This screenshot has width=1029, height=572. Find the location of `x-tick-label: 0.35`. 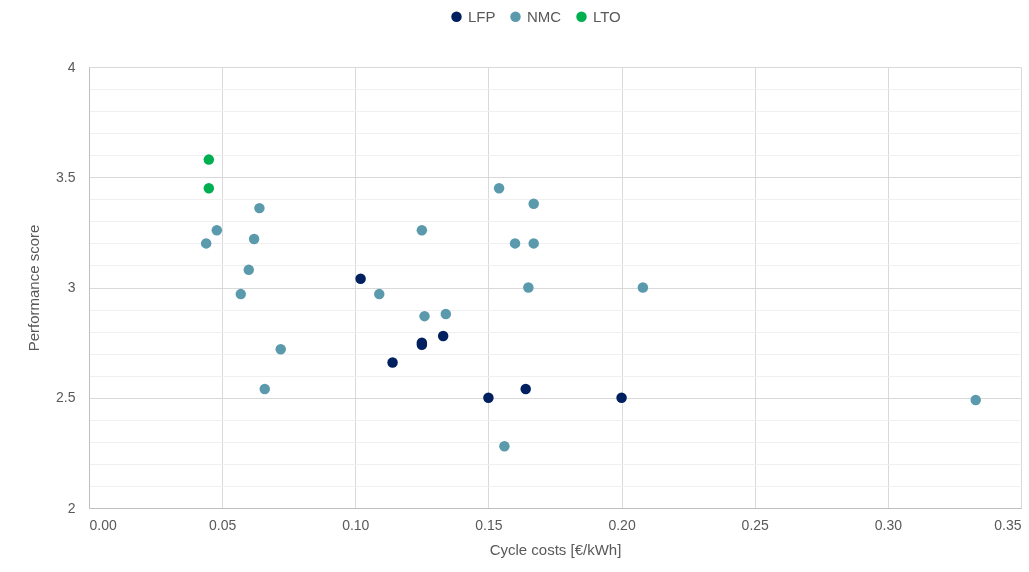

x-tick-label: 0.35 is located at coordinates (1008, 524).